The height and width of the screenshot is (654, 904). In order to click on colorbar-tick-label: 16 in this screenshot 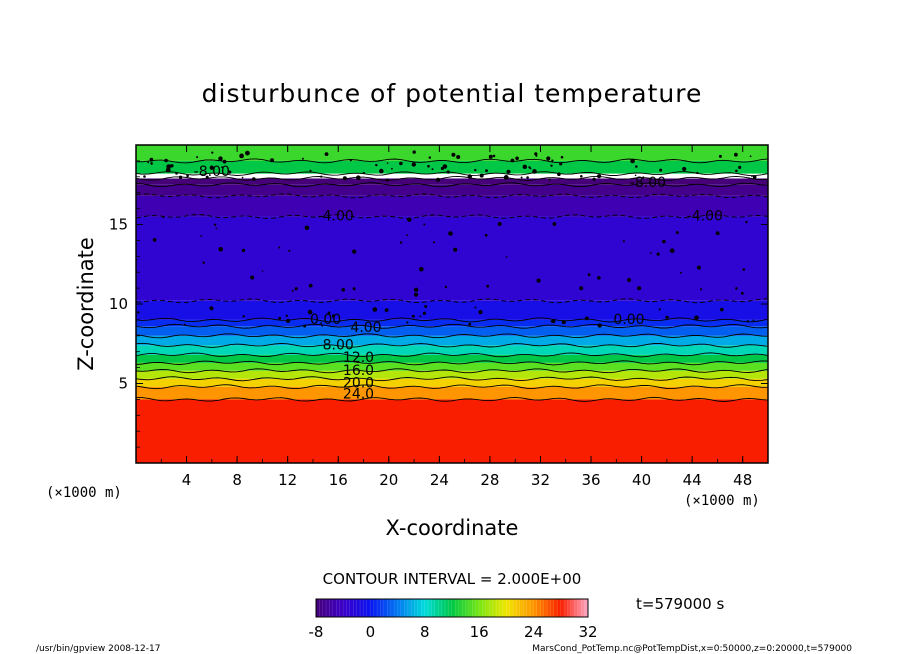, I will do `click(479, 632)`.